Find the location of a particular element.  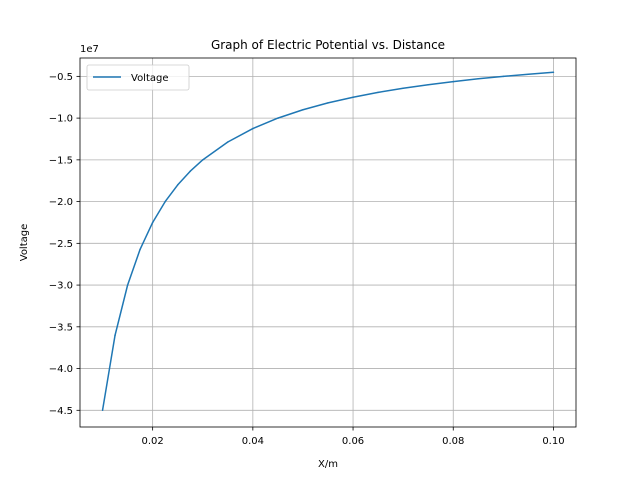

x-tick-label: 0.04 is located at coordinates (253, 441).